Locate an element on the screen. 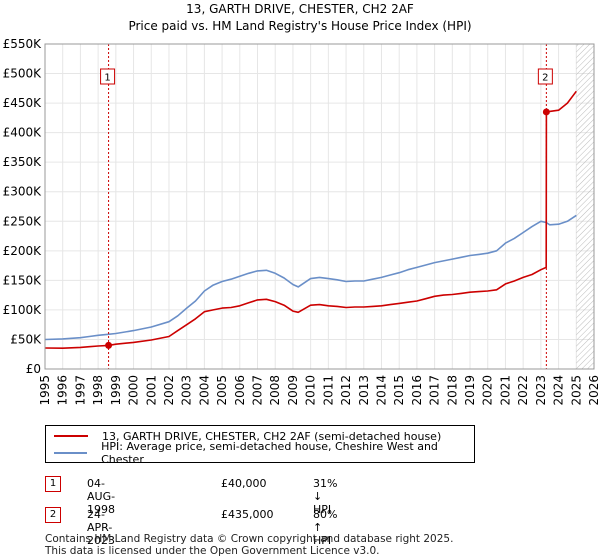 This screenshot has width=600, height=560. forecast-region is located at coordinates (585, 206).